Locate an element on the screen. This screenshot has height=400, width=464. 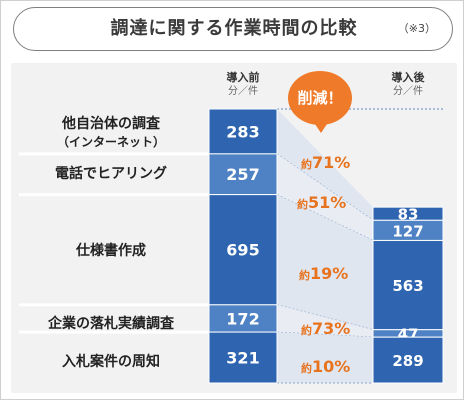
row-label-text-1: 電話でヒアリング is located at coordinates (111, 174).